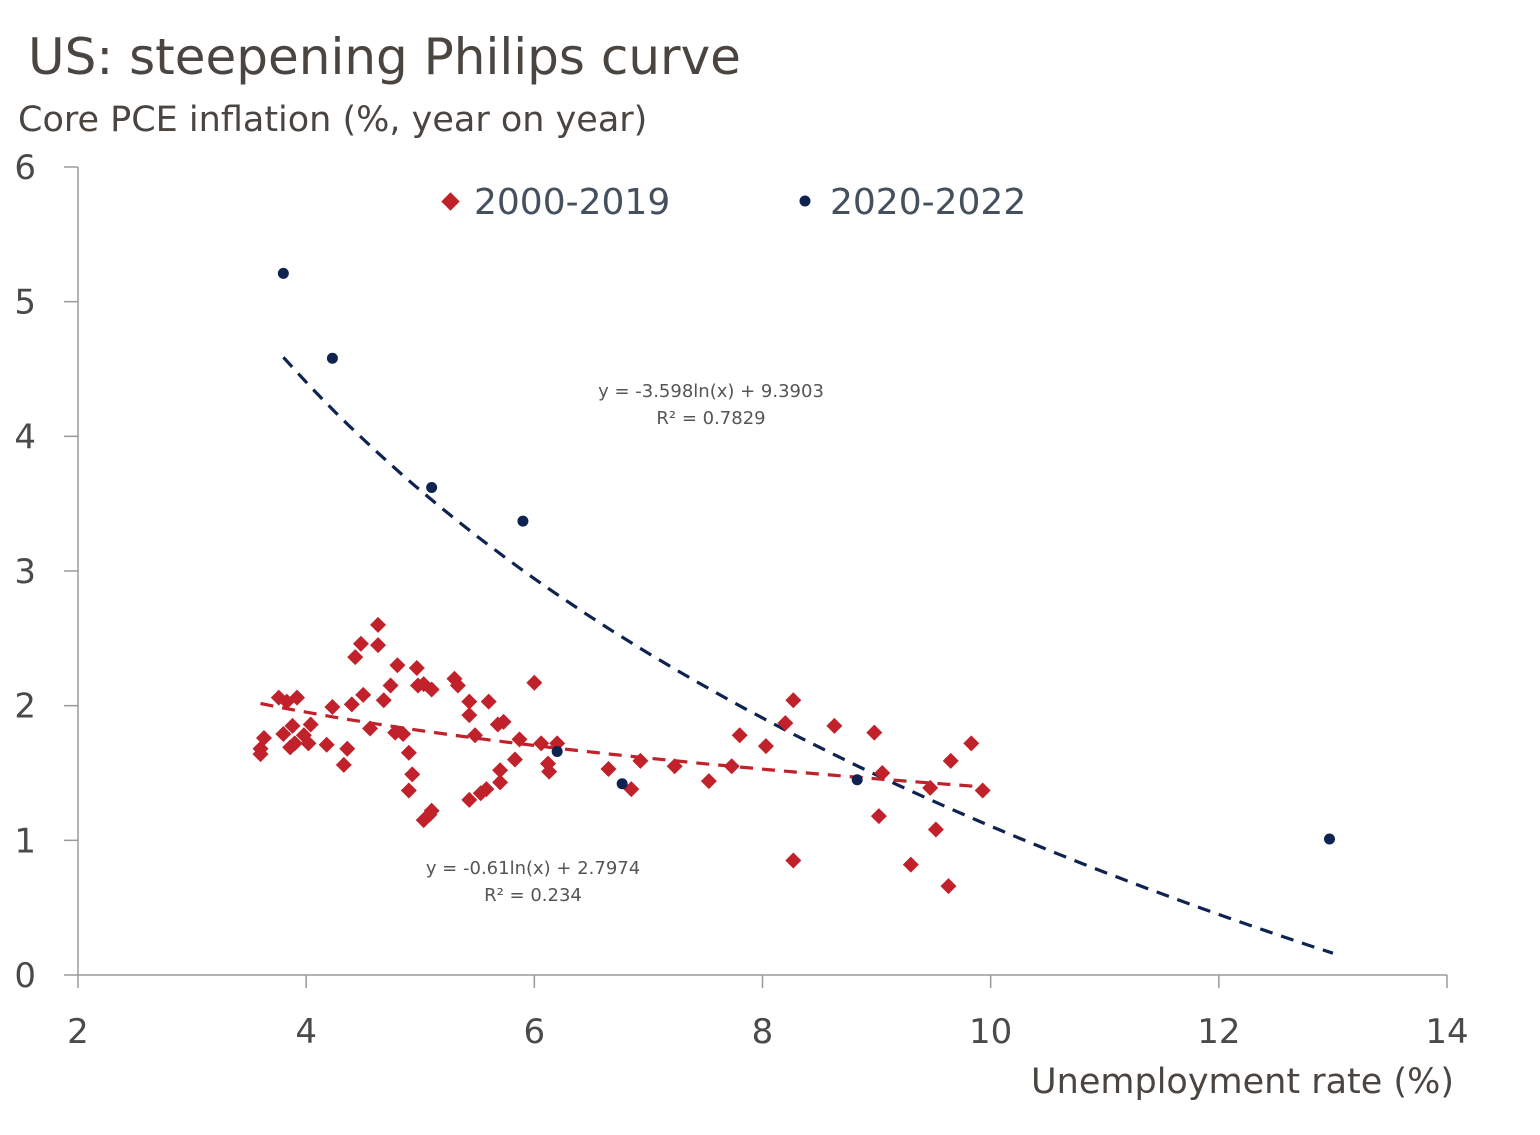 The image size is (1540, 1135). I want to click on trend-equation-2000-2019: y = -0.61ln(x) + 2.7974, so click(533, 868).